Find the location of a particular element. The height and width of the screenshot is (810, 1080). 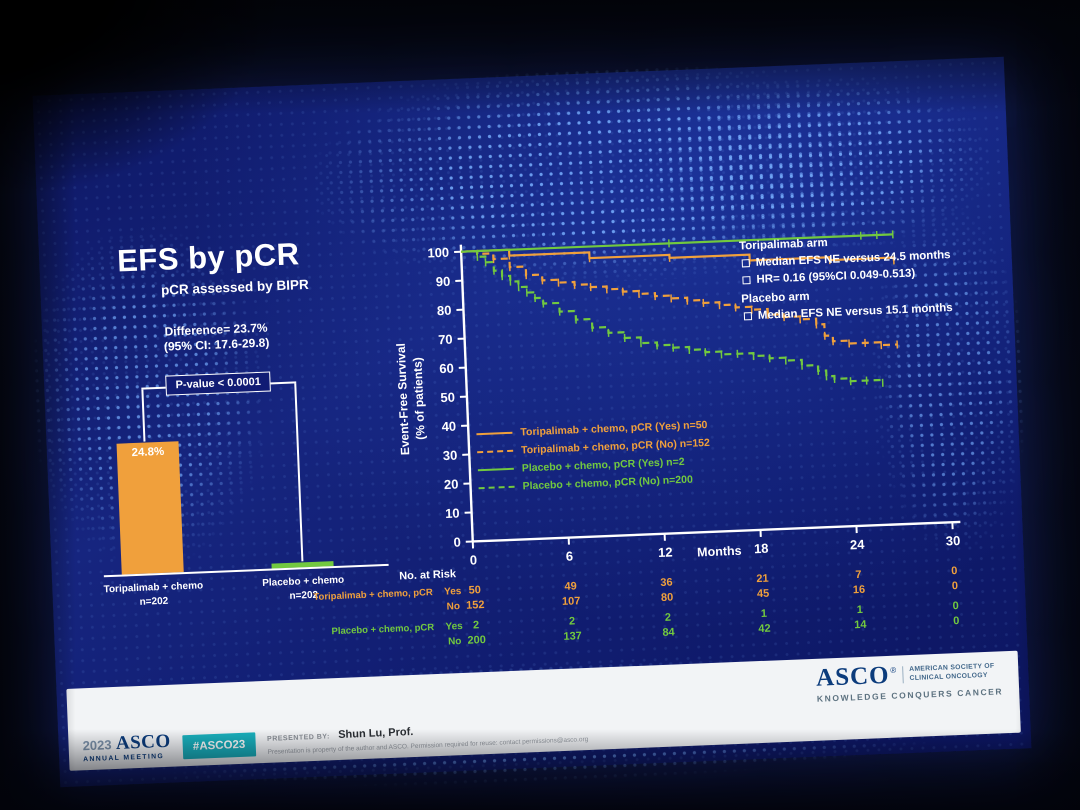

annual-meeting-logo: 2023 ASCO ANNUAL MEETING is located at coordinates (127, 747).